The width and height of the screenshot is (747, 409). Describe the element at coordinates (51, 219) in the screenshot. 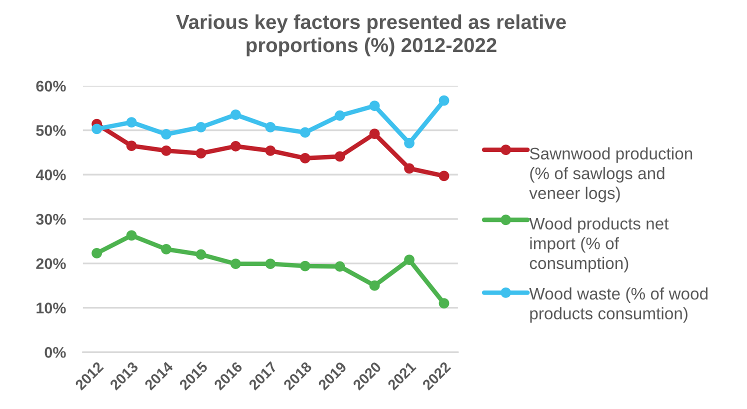

I see `y-tick-label: 30%` at that location.